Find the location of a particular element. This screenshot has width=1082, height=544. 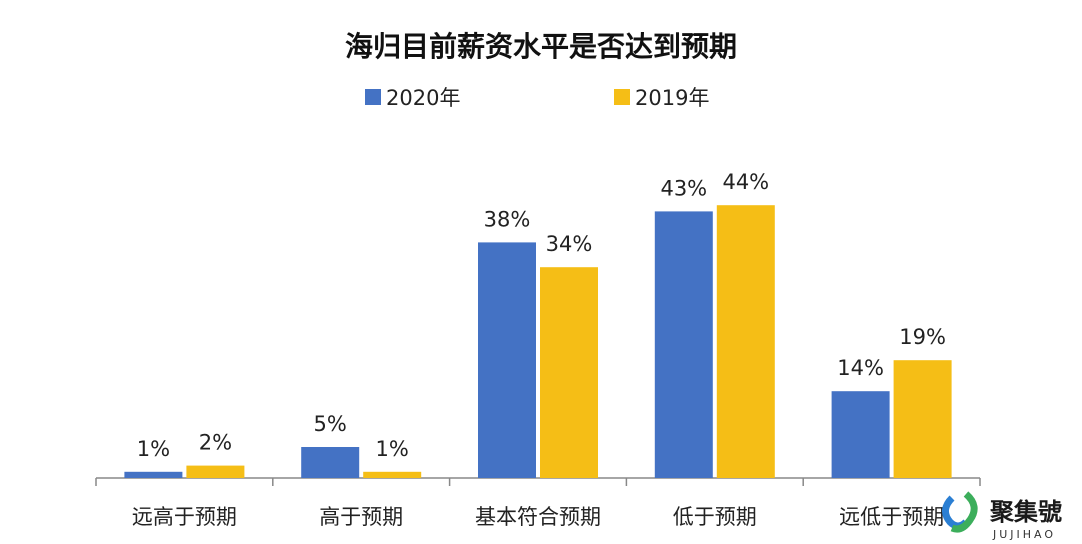

legend-swatch-2019 is located at coordinates (622, 97).